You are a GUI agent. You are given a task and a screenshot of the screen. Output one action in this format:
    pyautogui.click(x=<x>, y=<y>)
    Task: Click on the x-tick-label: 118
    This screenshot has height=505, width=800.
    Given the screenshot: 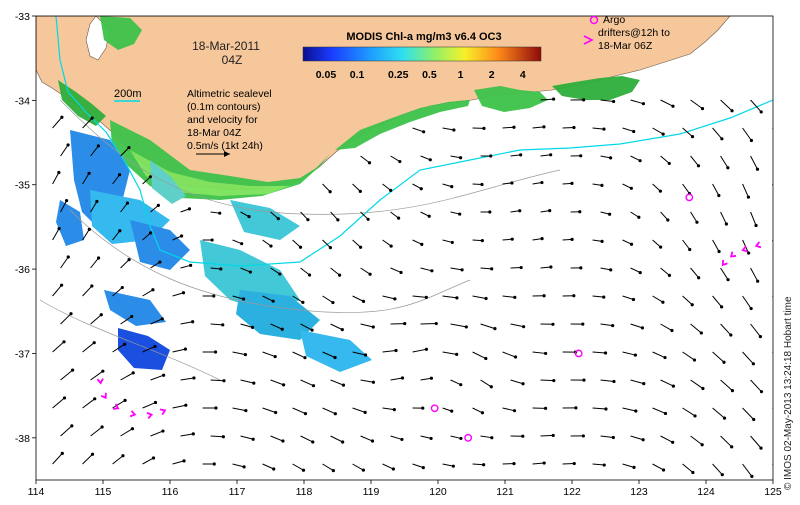 What is the action you would take?
    pyautogui.click(x=304, y=492)
    